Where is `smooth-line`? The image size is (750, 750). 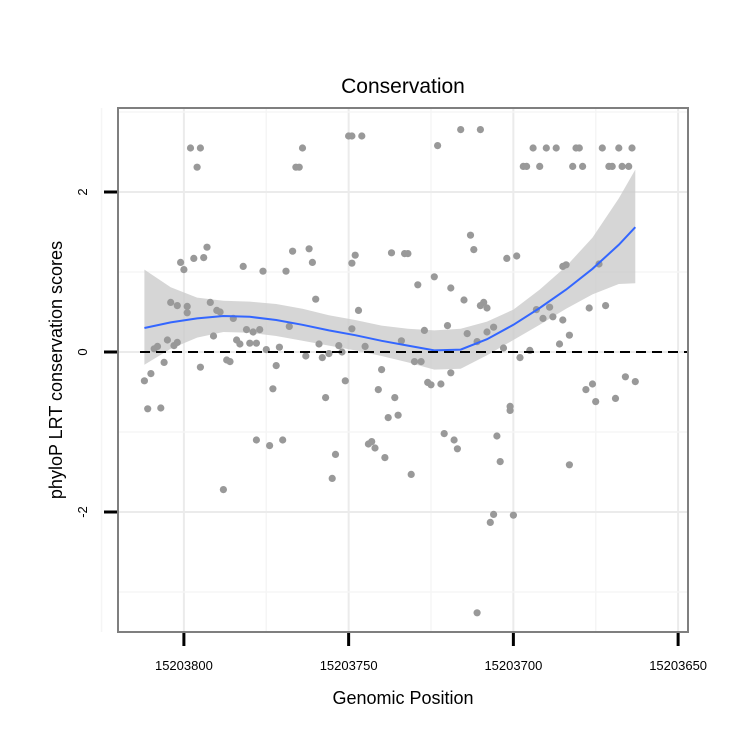 smooth-line is located at coordinates (390, 289).